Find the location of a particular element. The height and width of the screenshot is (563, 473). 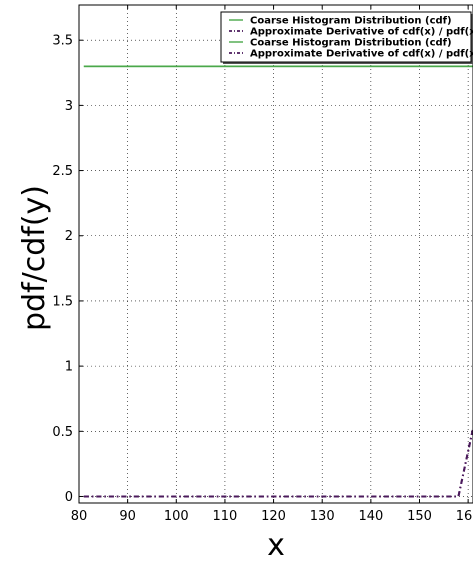

y-tick-label: 1.5 is located at coordinates (62, 301).